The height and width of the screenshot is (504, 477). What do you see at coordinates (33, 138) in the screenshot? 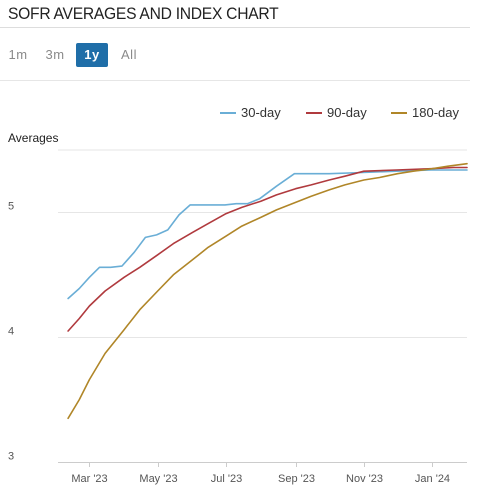
I see `y-axis-title: Averages` at bounding box center [33, 138].